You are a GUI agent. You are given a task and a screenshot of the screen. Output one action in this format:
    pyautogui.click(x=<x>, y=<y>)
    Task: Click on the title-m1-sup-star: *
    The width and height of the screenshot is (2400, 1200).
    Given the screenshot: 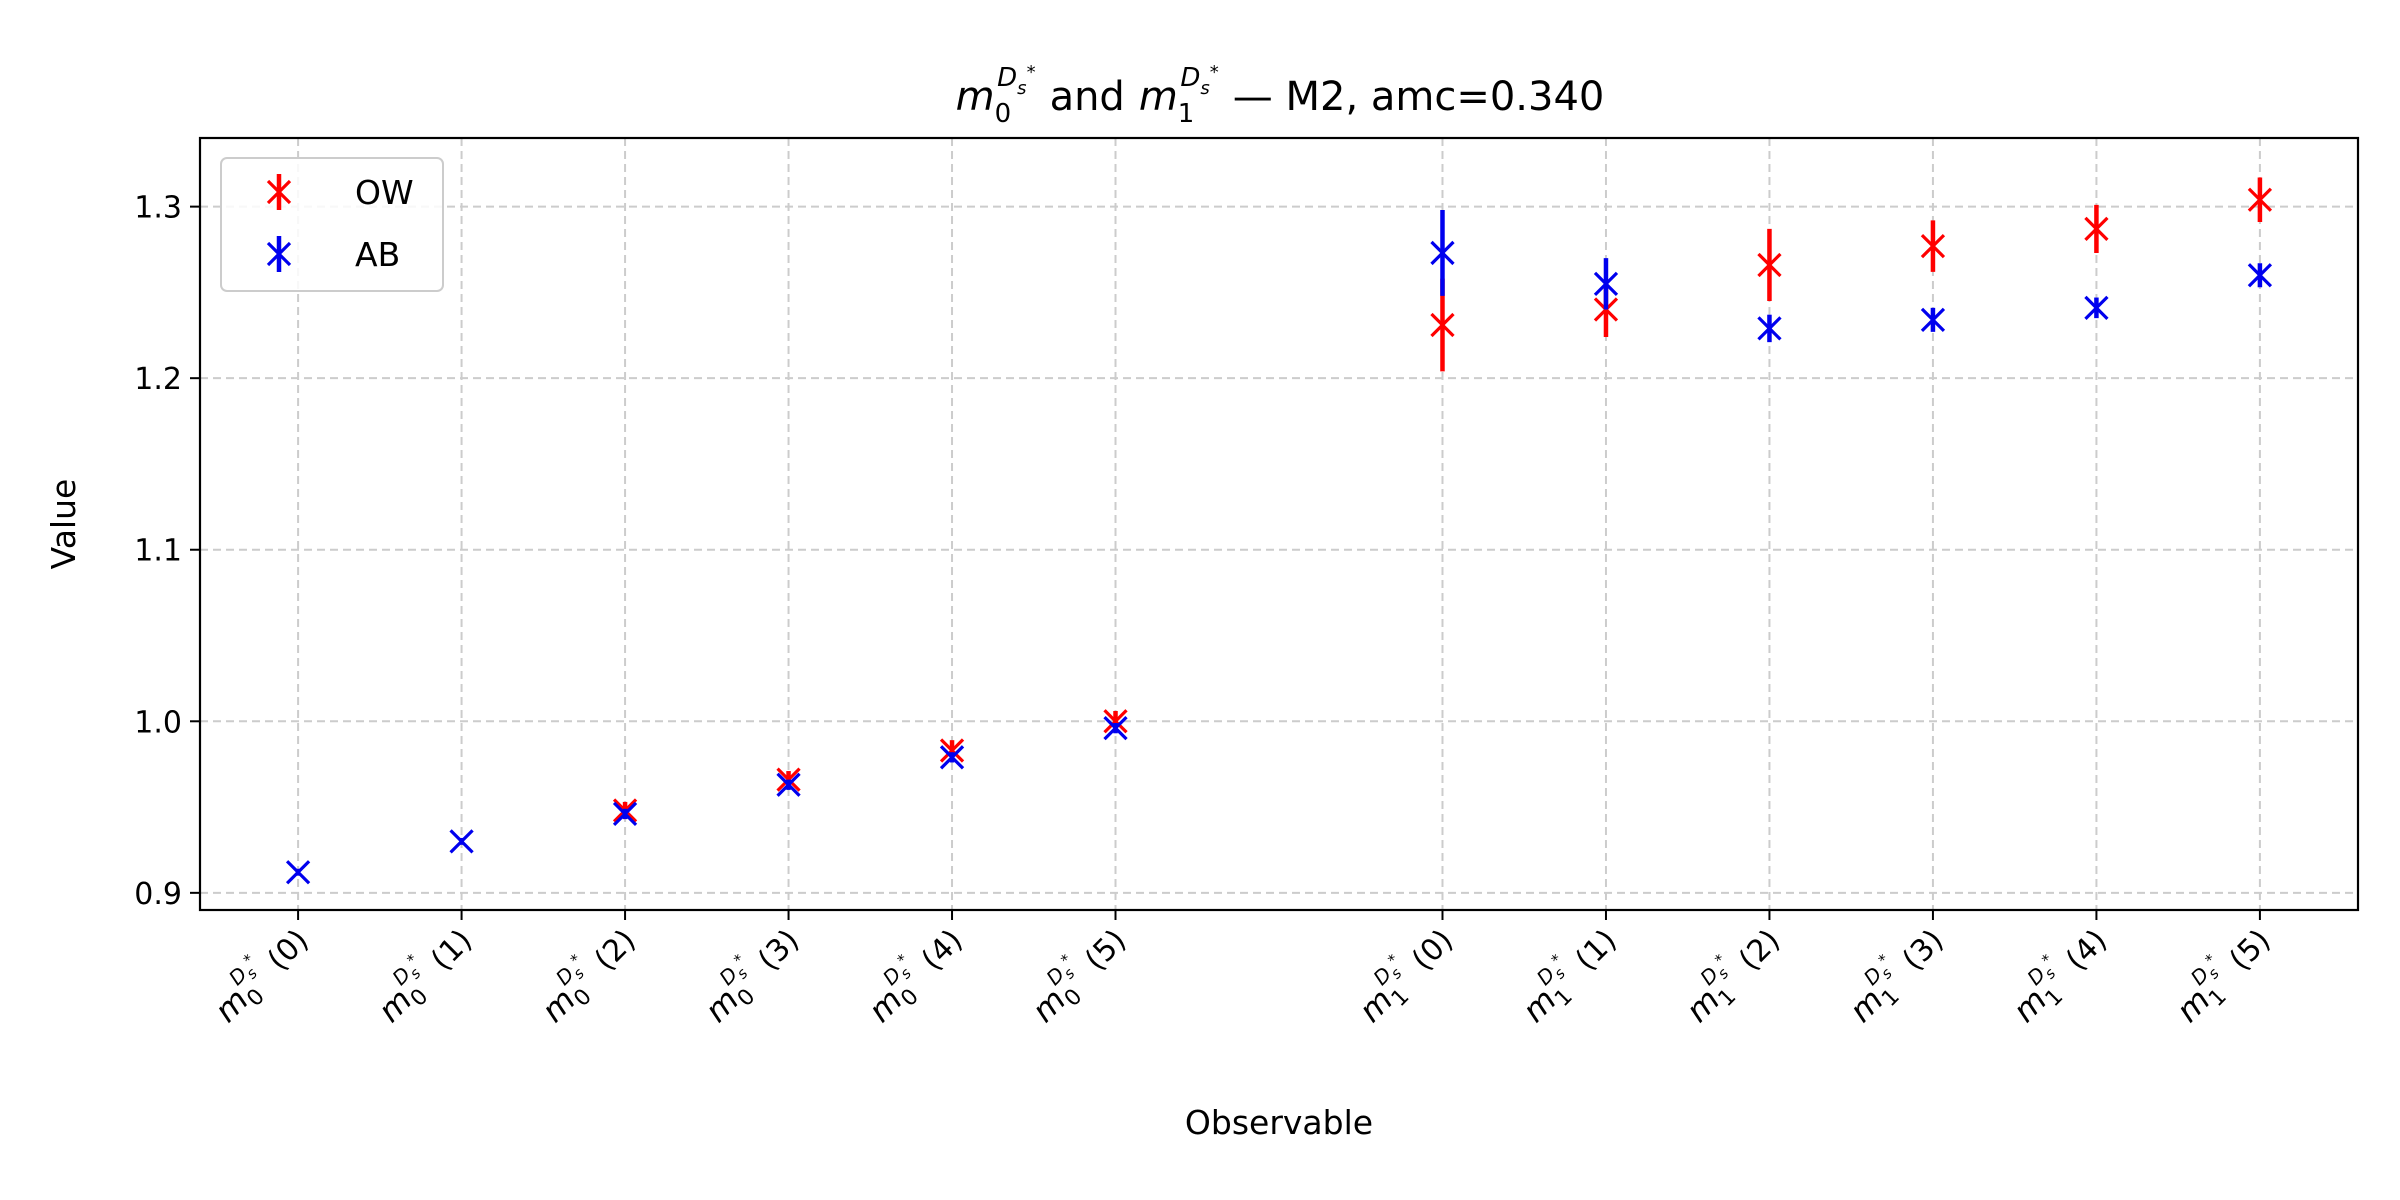 What is the action you would take?
    pyautogui.click(x=1214, y=72)
    